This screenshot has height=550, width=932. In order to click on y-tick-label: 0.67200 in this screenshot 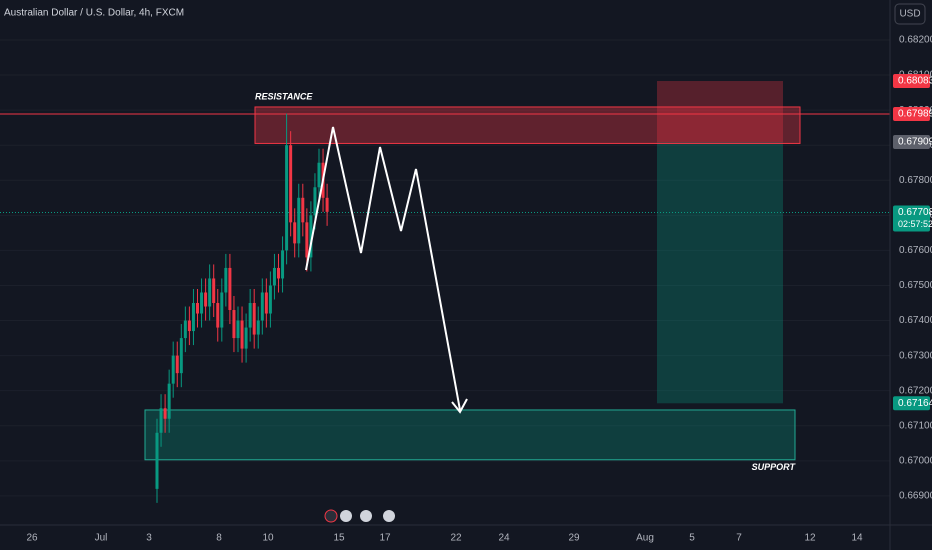, I will do `click(915, 390)`.